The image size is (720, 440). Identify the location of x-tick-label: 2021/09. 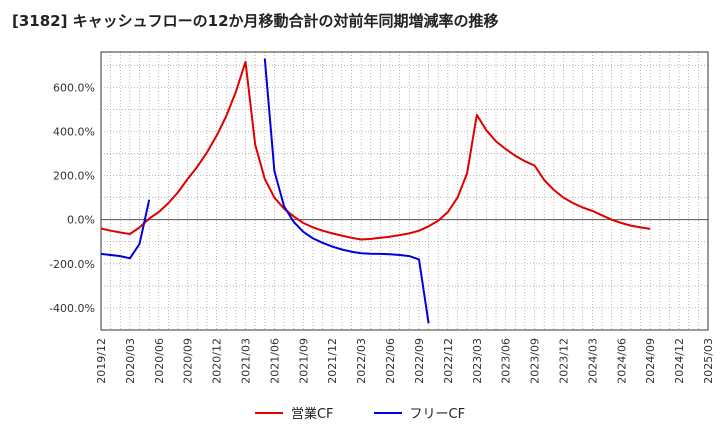
(303, 361).